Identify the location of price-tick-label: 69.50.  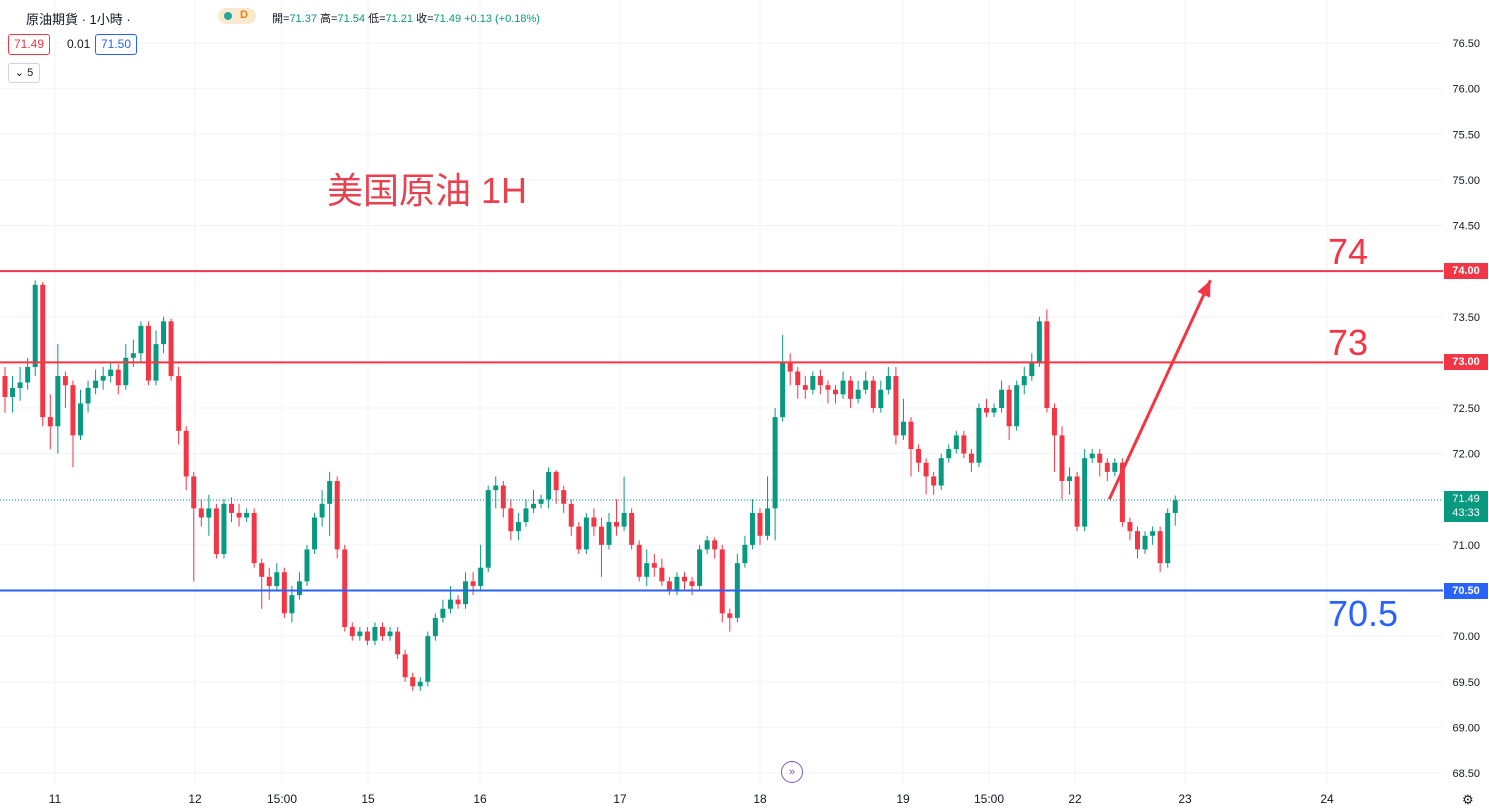
(1466, 683).